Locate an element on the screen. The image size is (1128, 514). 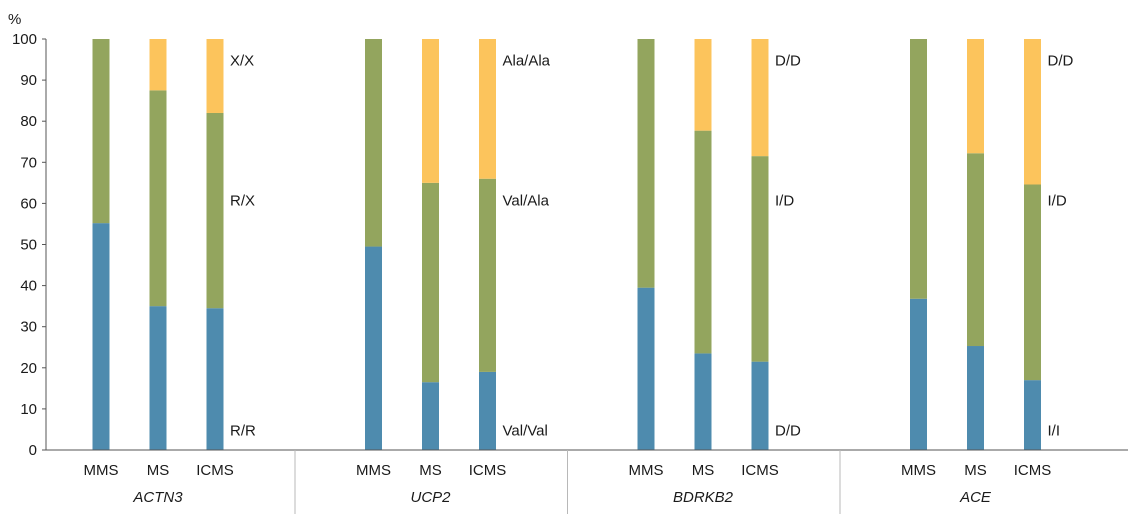
y-tick-label: 100 is located at coordinates (24, 39).